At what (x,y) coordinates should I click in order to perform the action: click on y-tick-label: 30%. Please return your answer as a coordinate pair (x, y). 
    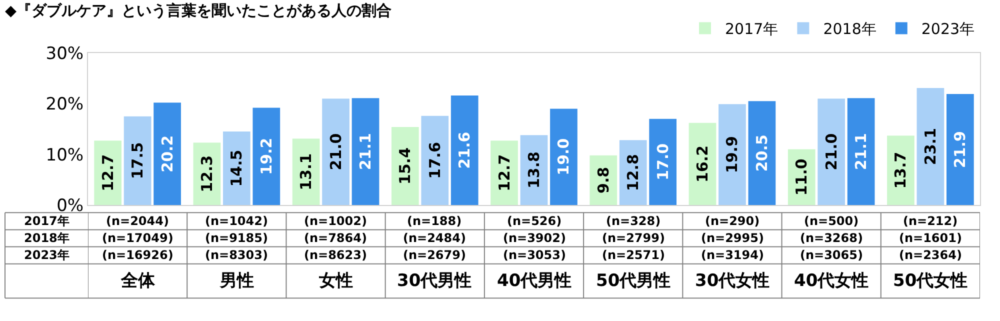
    Looking at the image, I should click on (65, 54).